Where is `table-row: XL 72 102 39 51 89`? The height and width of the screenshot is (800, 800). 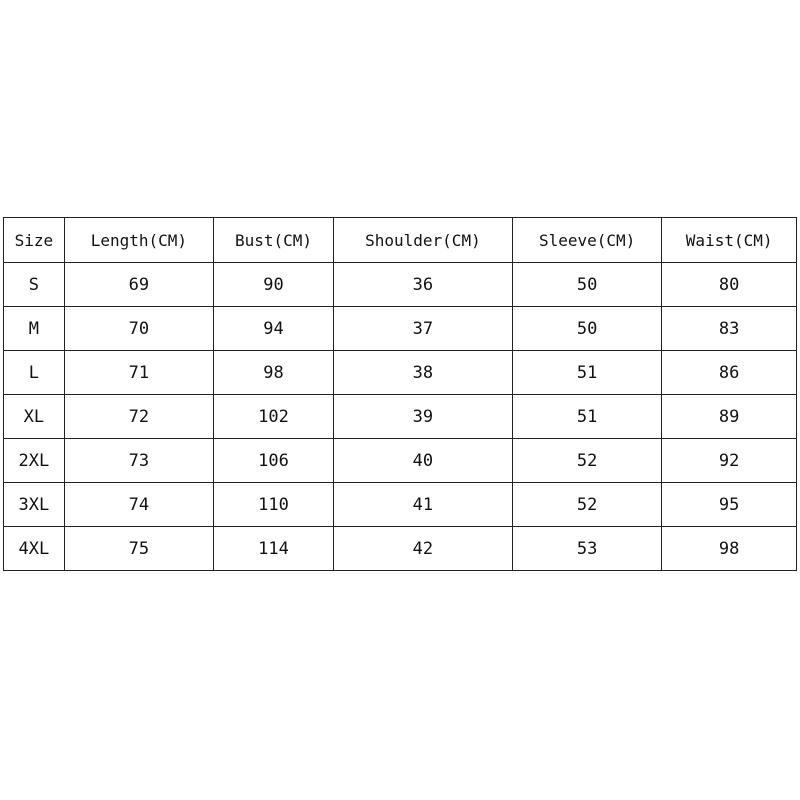 table-row: XL 72 102 39 51 89 is located at coordinates (400, 416).